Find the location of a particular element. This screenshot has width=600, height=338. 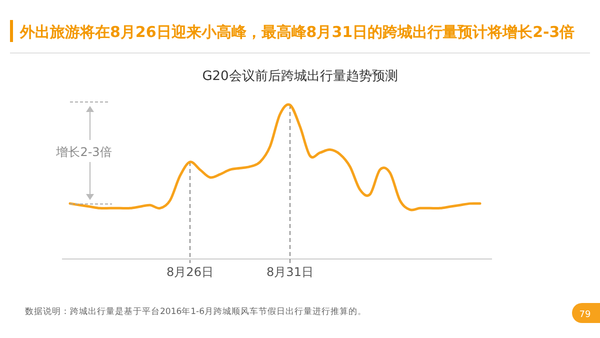

x-tick-label: 8月26日 is located at coordinates (190, 272).